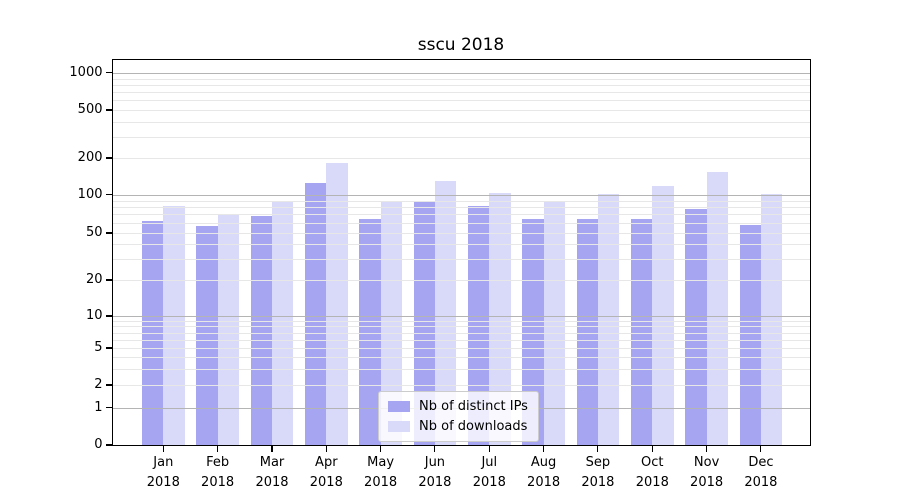 This screenshot has height=500, width=900. Describe the element at coordinates (489, 448) in the screenshot. I see `x-tick-mark-jul` at that location.